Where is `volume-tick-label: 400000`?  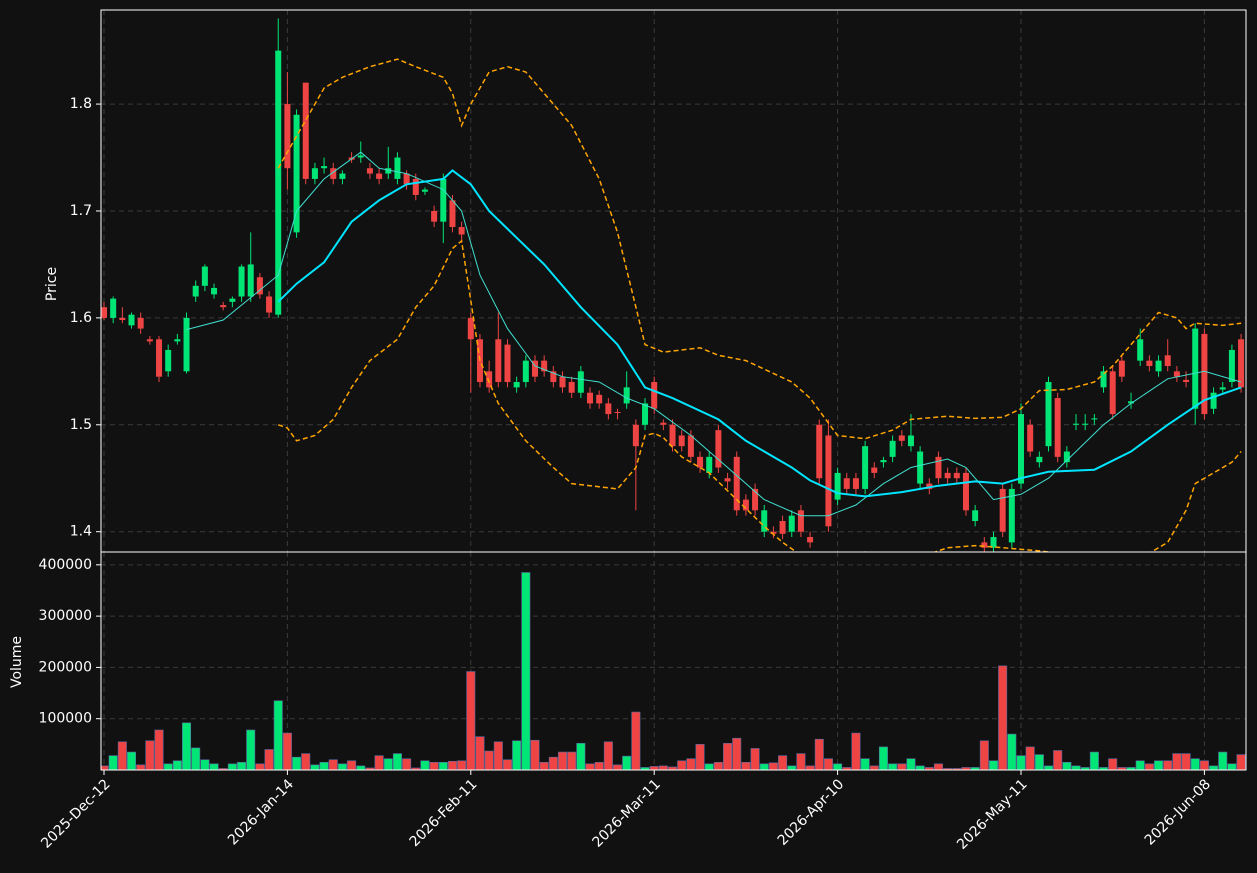 volume-tick-label: 400000 is located at coordinates (65, 565).